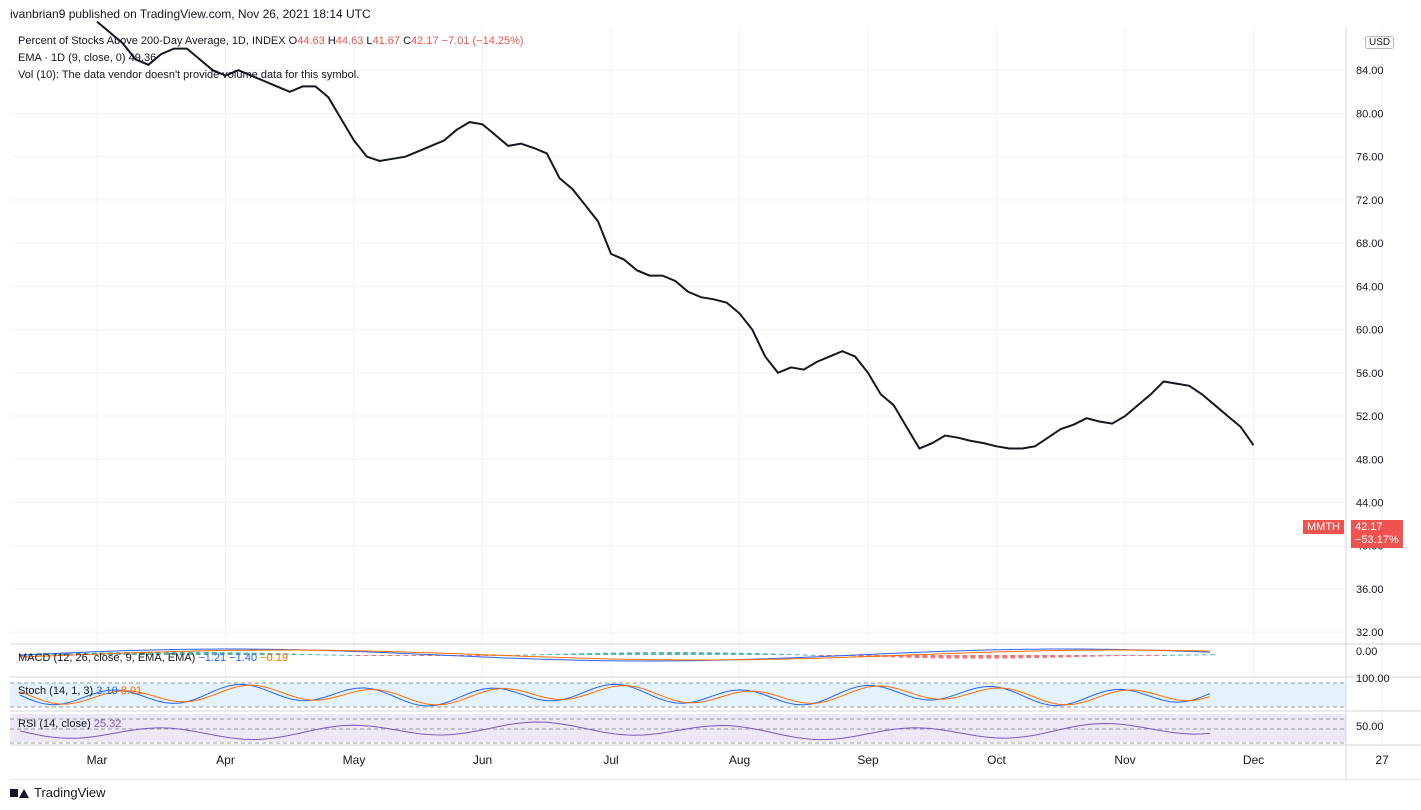  I want to click on stoch-d-line, so click(615, 695).